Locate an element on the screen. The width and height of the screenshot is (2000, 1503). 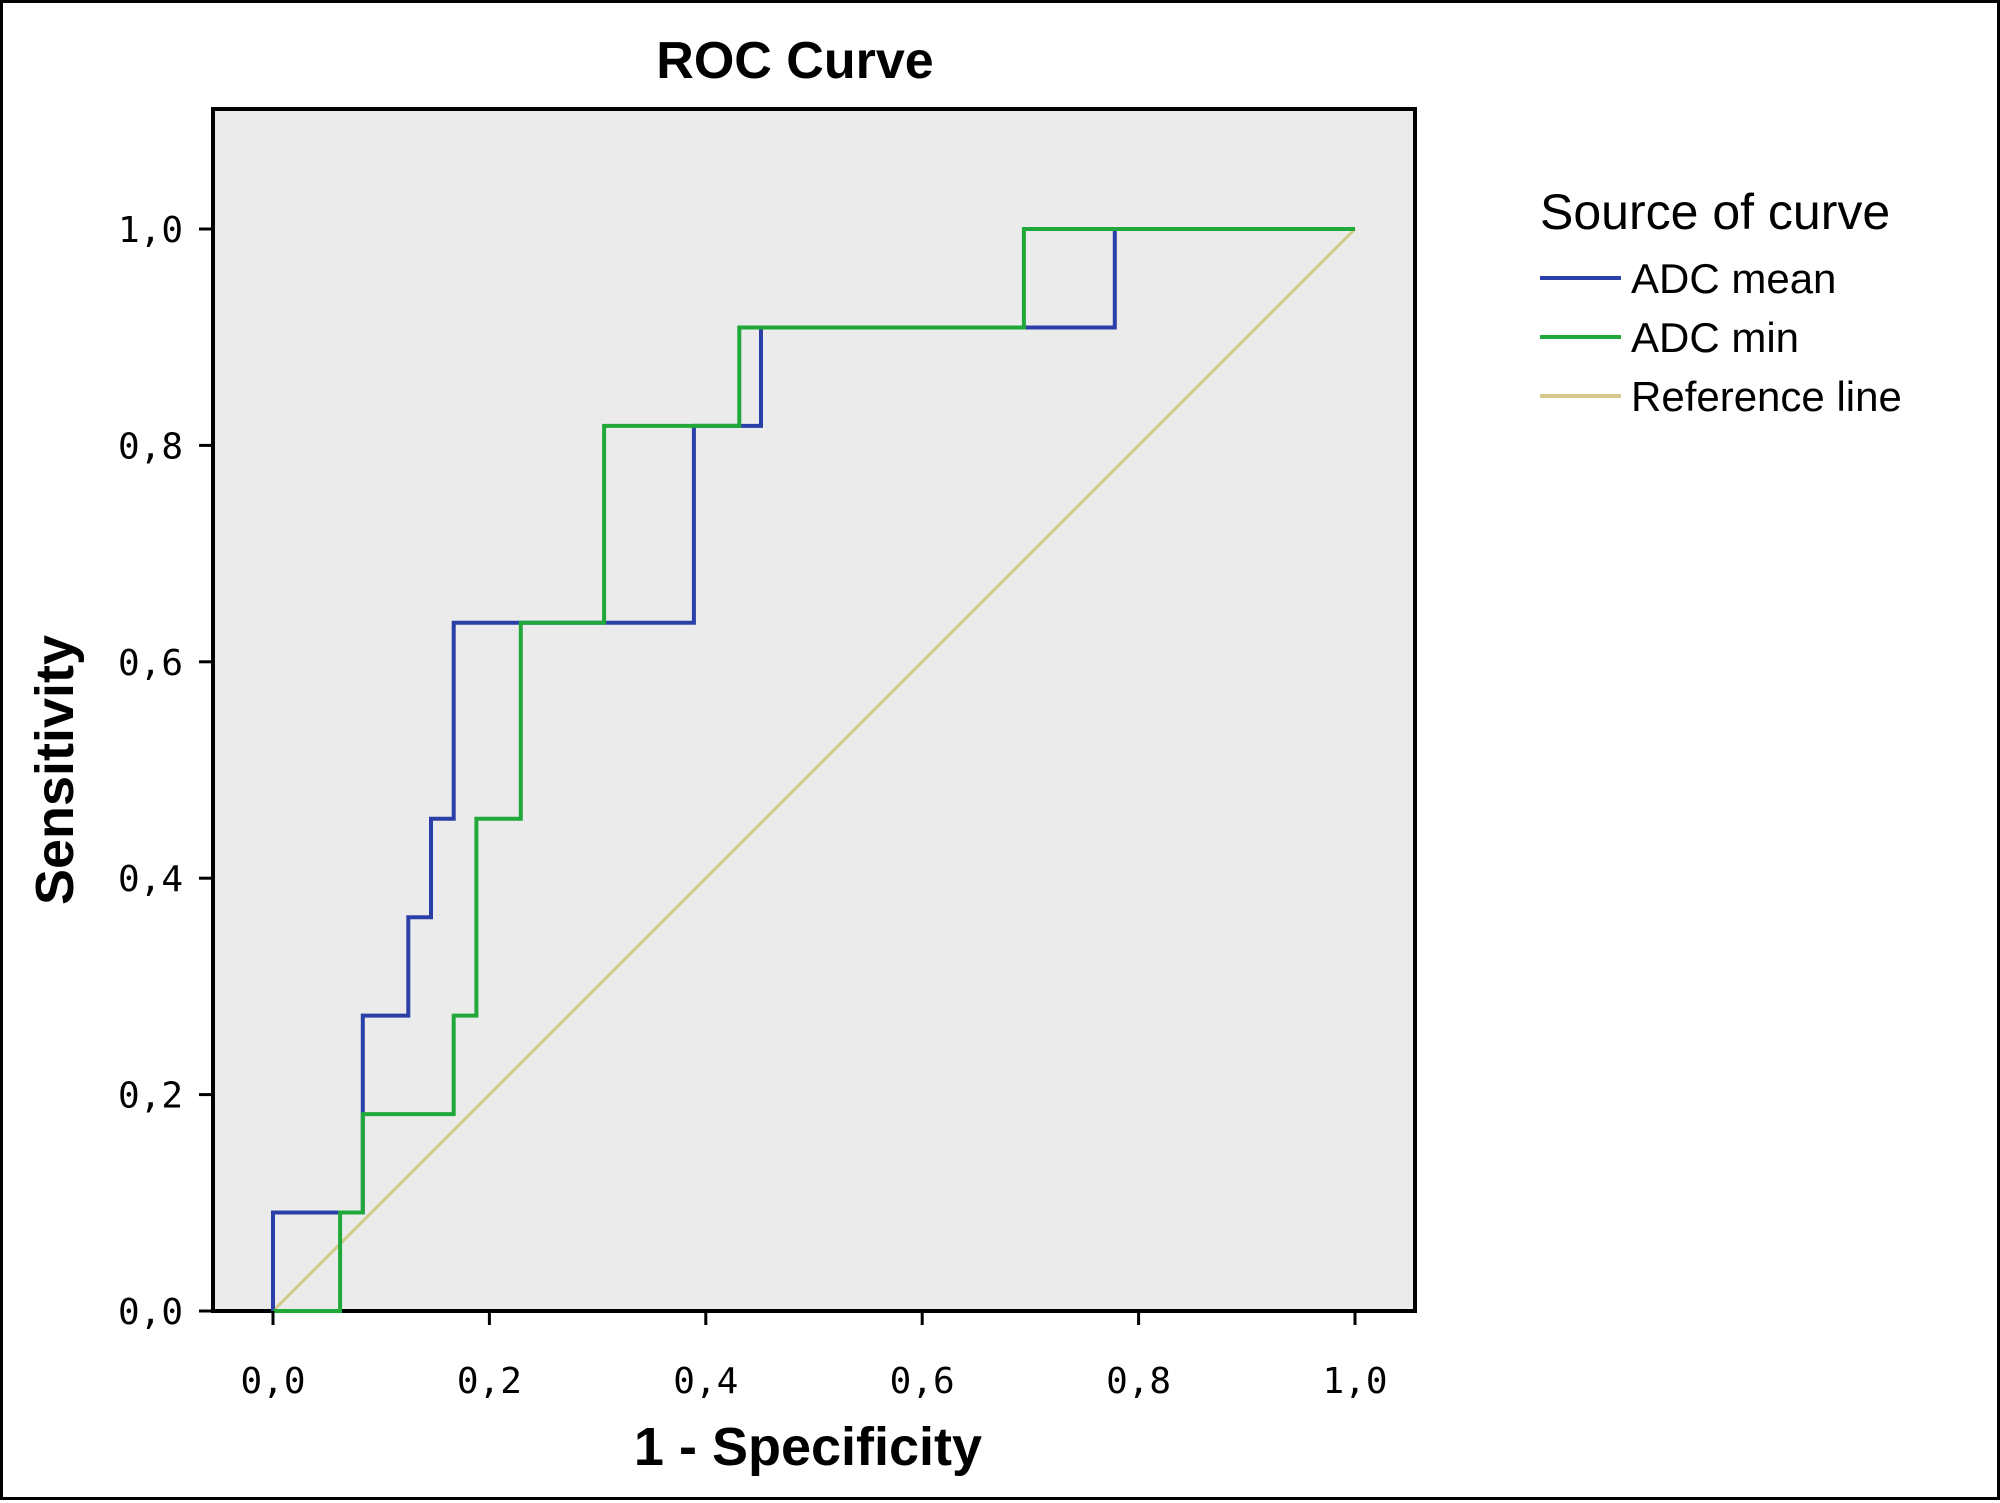
x-axis-label: 1 - Specificity is located at coordinates (808, 1447).